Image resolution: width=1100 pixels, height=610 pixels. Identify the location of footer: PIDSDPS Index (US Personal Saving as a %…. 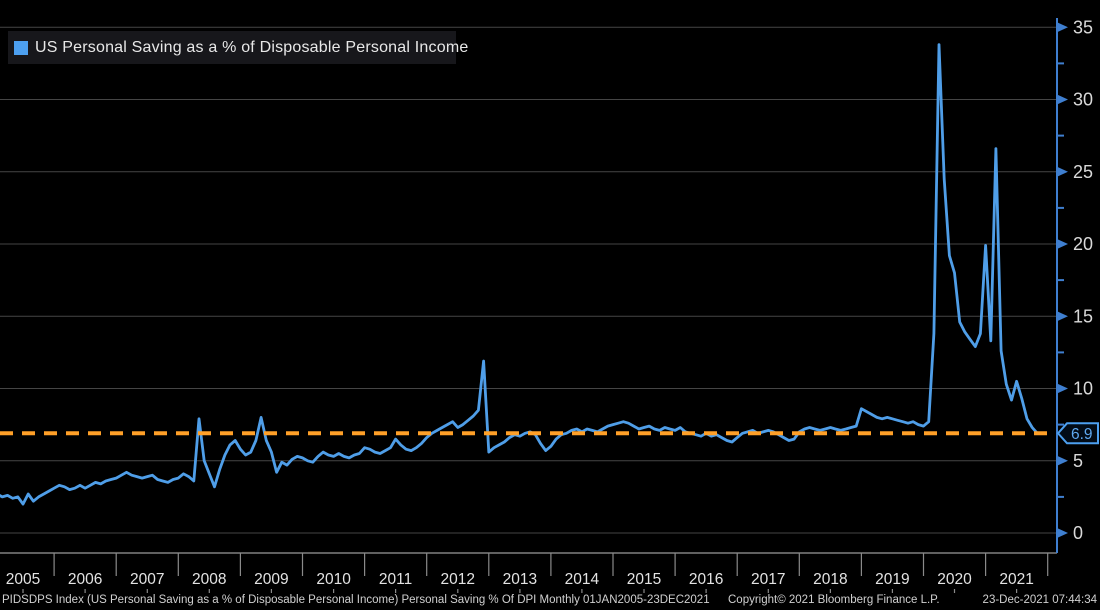
(550, 601).